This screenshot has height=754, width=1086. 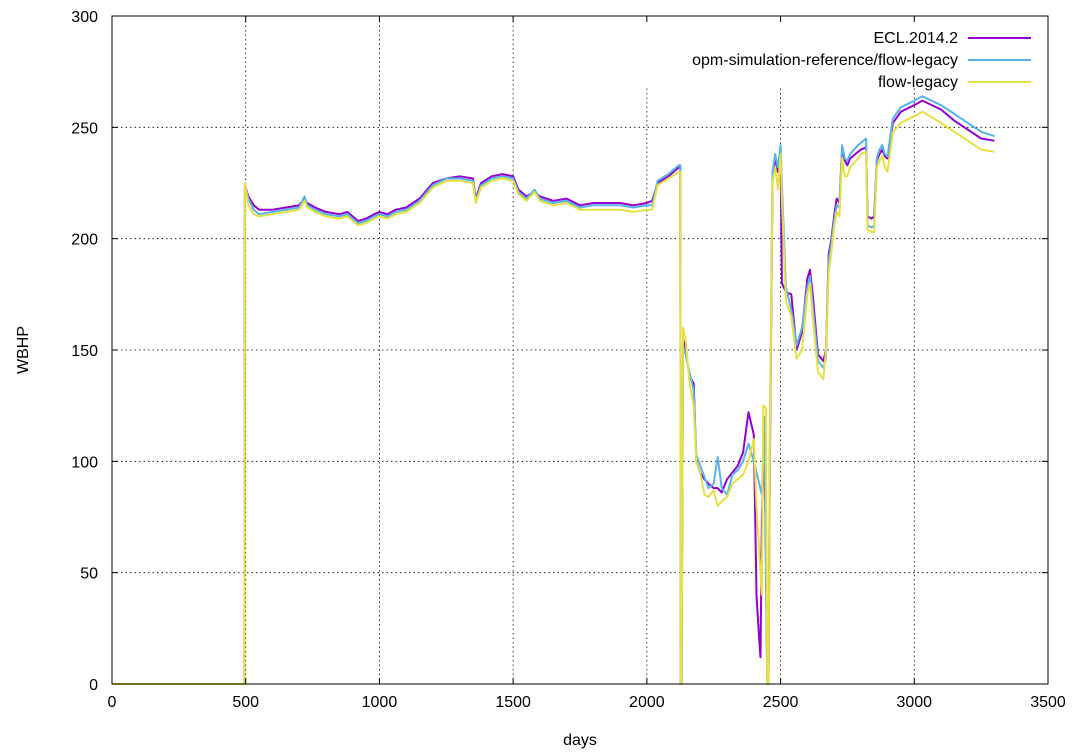 I want to click on y-tick-label: 300, so click(x=84, y=17).